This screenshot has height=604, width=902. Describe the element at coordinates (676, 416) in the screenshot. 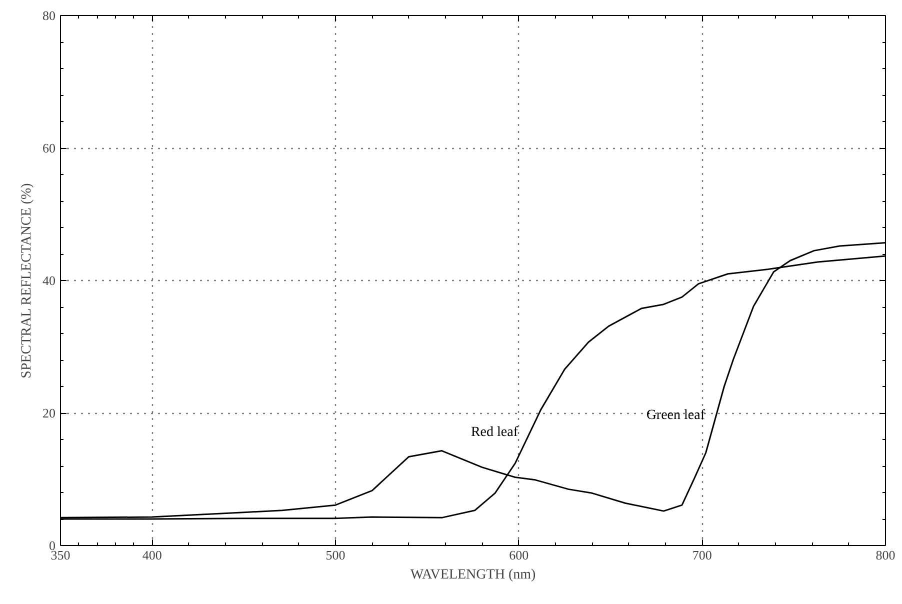

I see `series-label: Green leaf` at that location.